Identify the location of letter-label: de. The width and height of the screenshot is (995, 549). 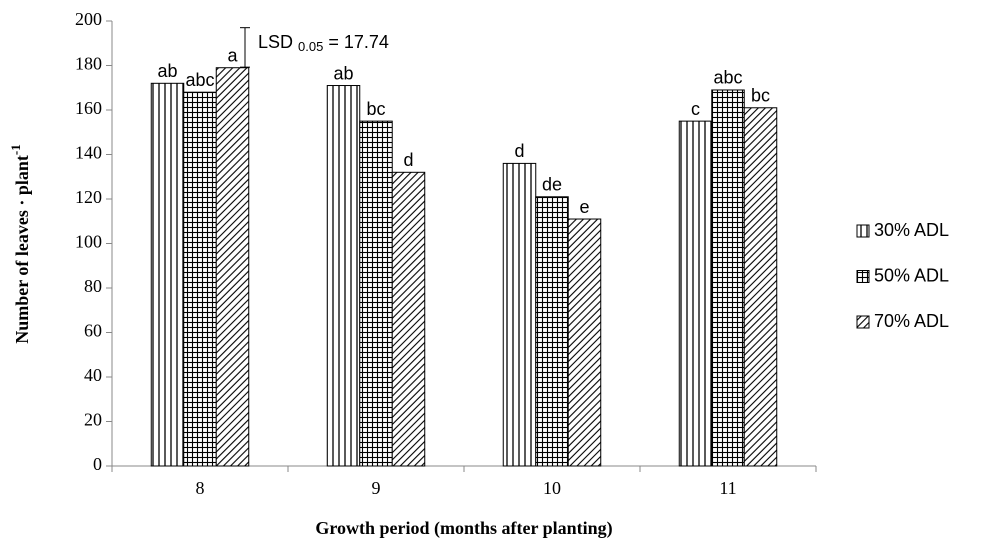
(552, 185).